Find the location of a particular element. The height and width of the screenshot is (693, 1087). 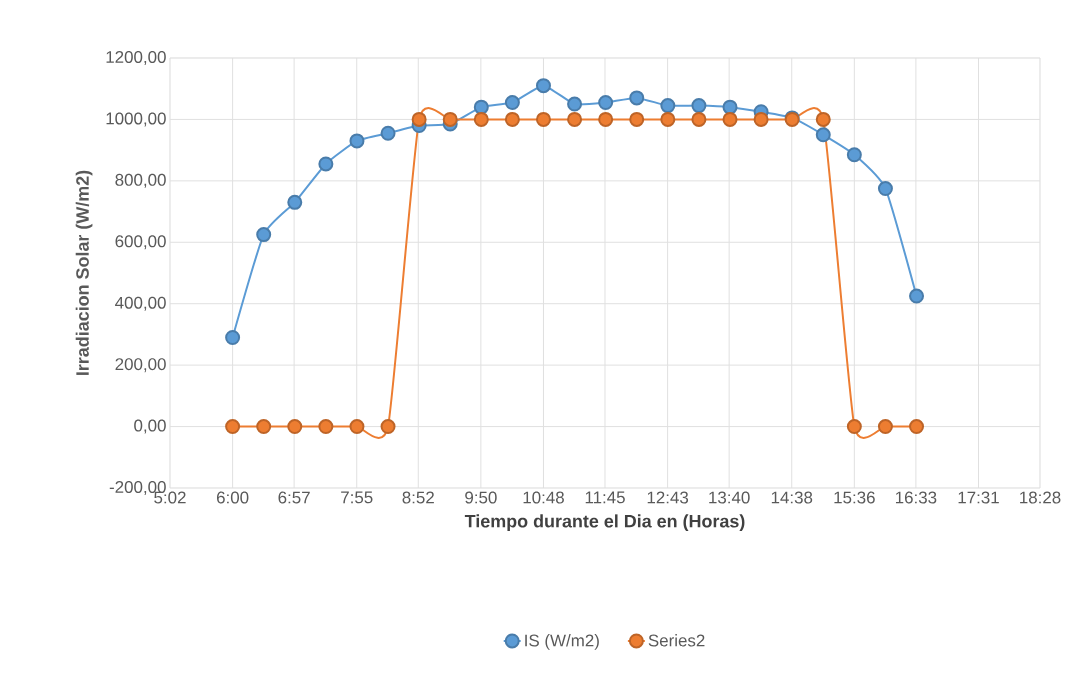

x-tick-label: 13:40 is located at coordinates (729, 497).